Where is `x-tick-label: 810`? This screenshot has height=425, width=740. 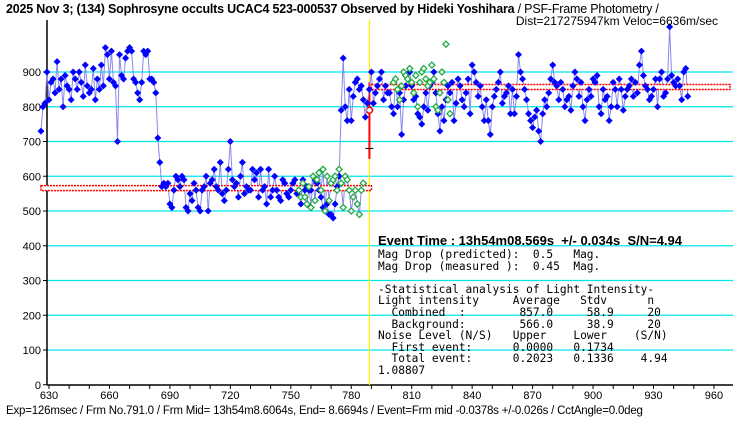 x-tick-label: 810 is located at coordinates (412, 396).